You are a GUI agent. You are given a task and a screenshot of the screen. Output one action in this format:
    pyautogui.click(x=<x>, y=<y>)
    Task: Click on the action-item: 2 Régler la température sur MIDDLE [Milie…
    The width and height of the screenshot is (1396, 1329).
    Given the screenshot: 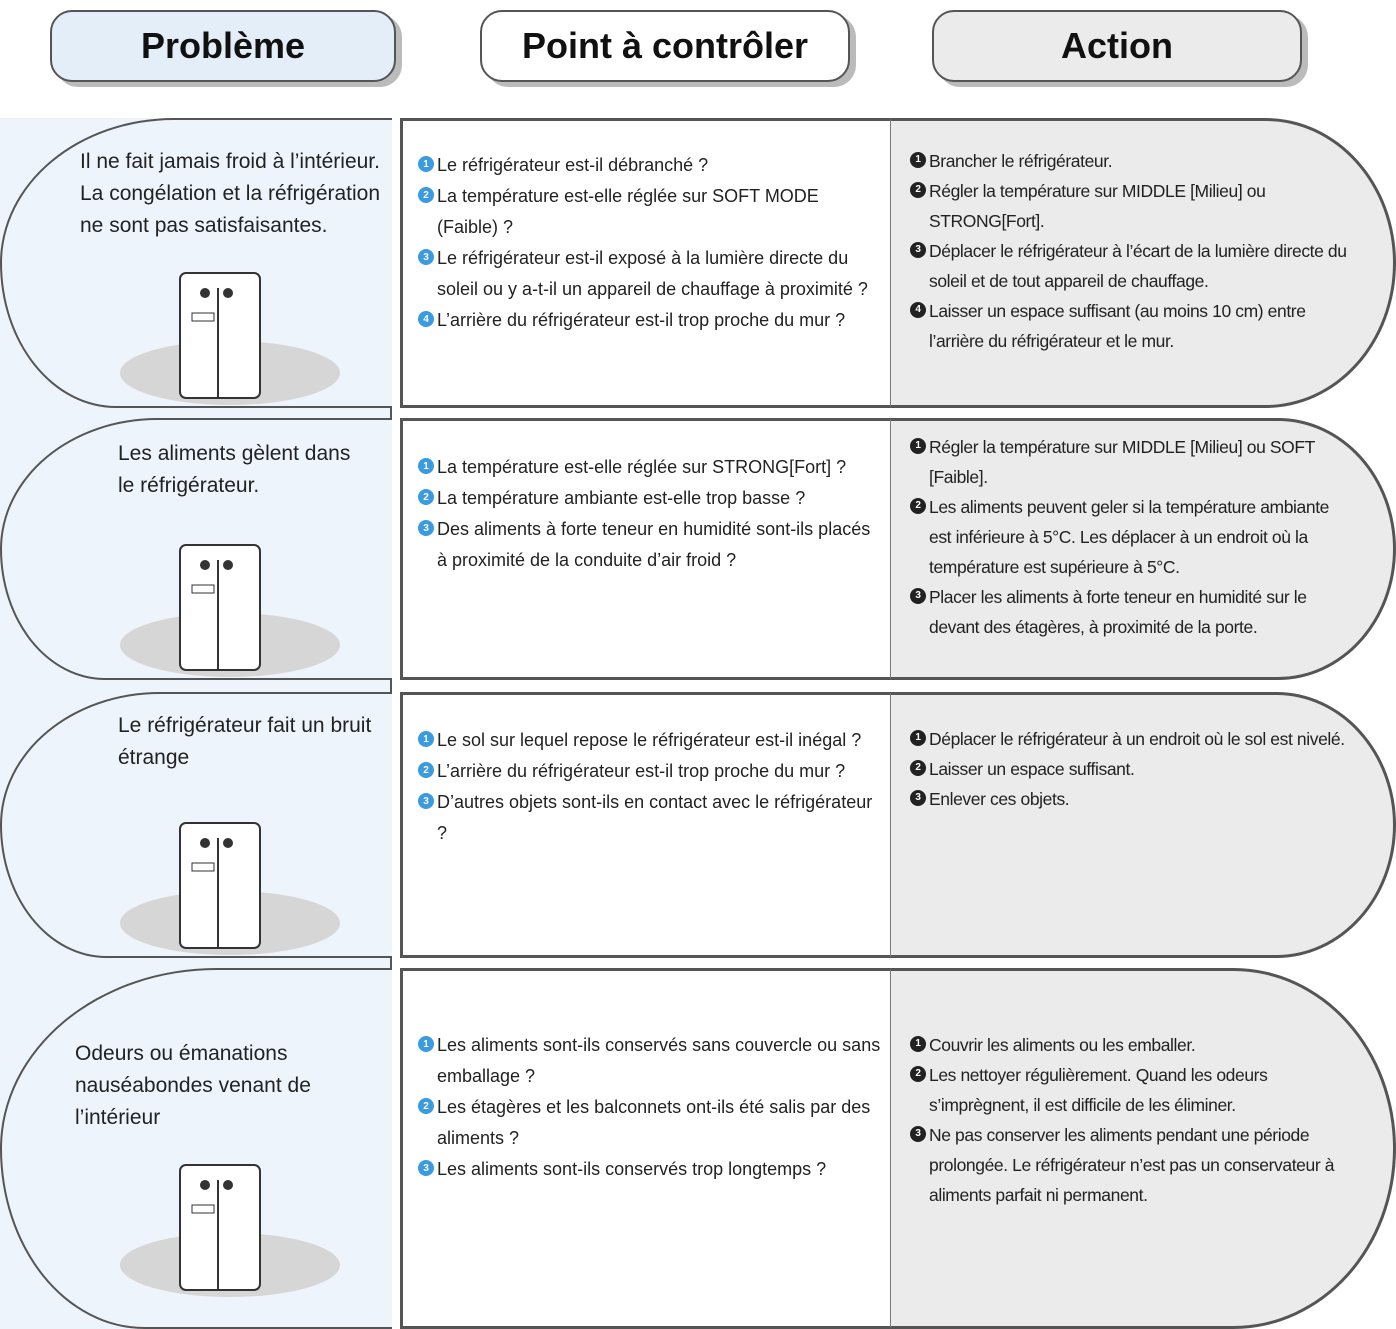 What is the action you would take?
    pyautogui.click(x=1130, y=206)
    